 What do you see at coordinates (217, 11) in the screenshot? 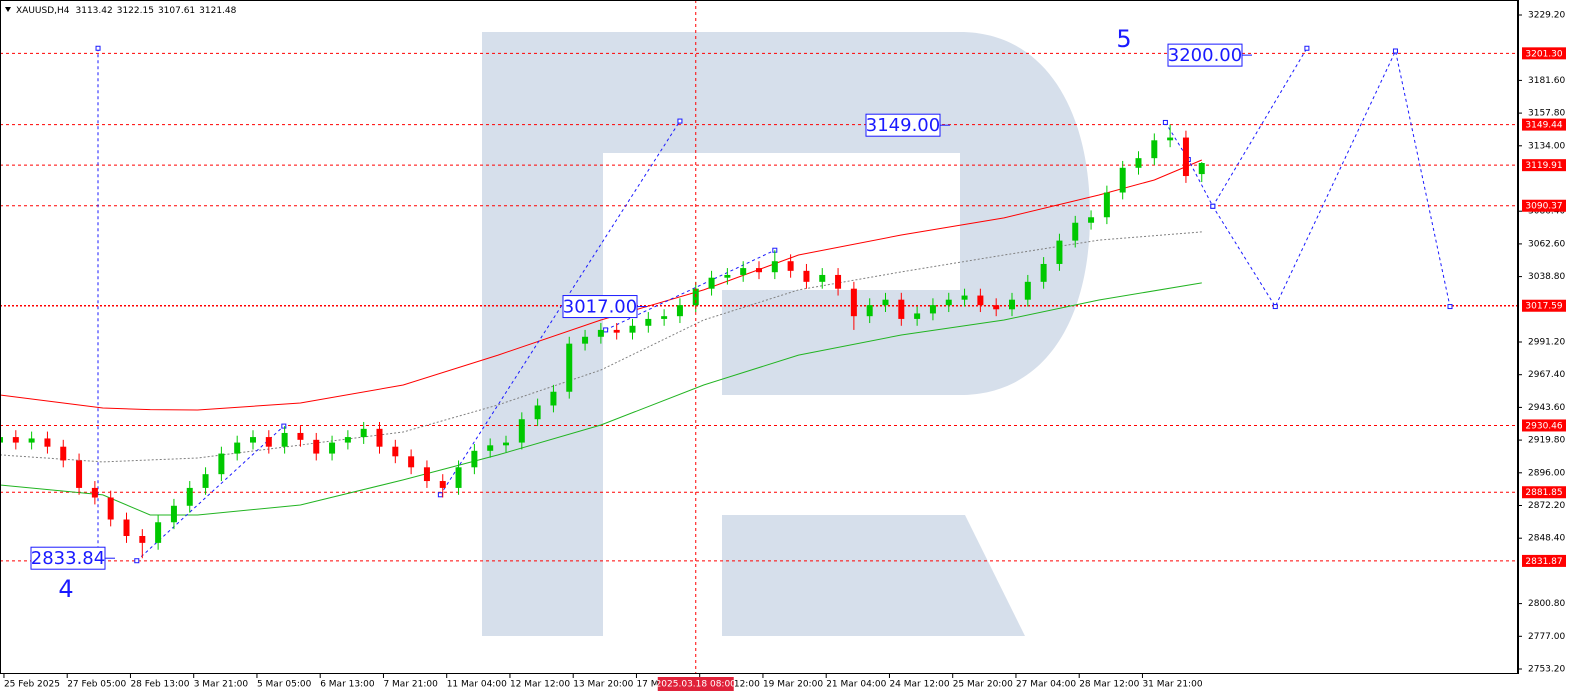
I see `close-price: 3121.48` at bounding box center [217, 11].